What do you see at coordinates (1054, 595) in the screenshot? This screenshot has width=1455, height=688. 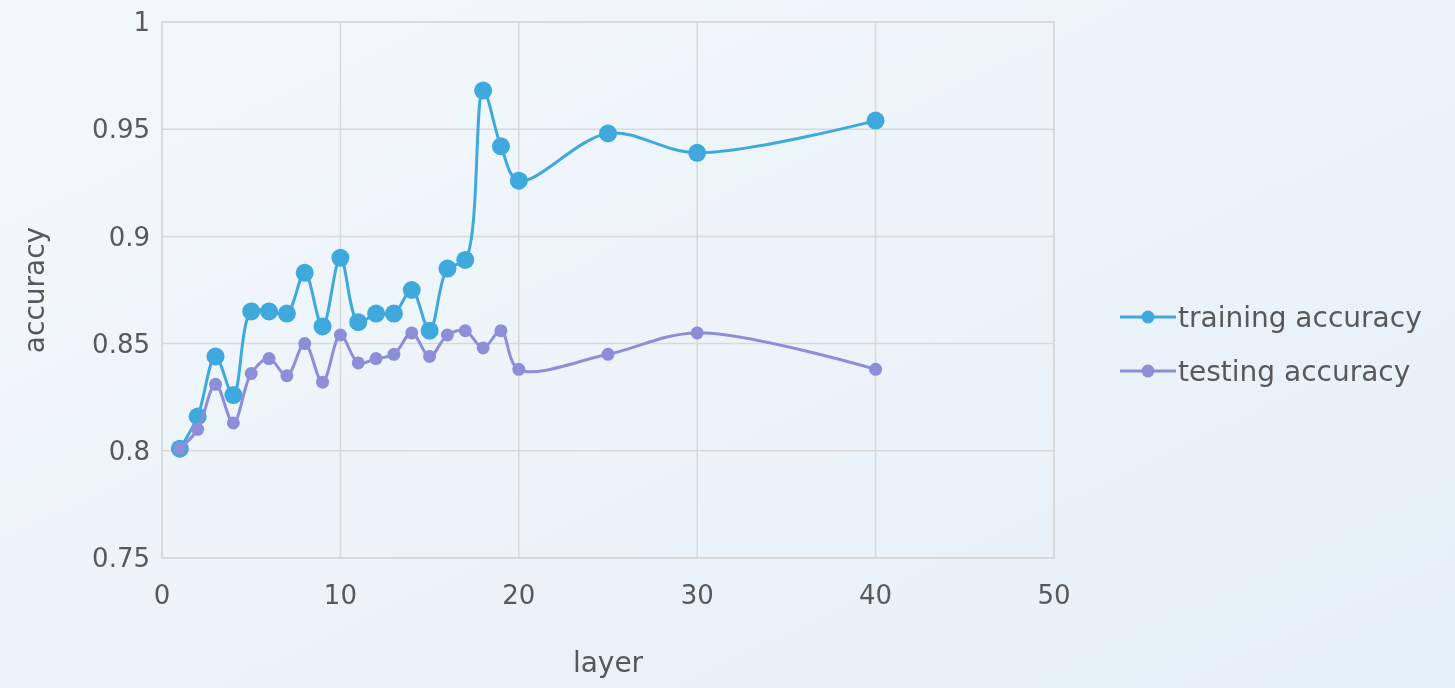 I see `x-tick-label: 50` at bounding box center [1054, 595].